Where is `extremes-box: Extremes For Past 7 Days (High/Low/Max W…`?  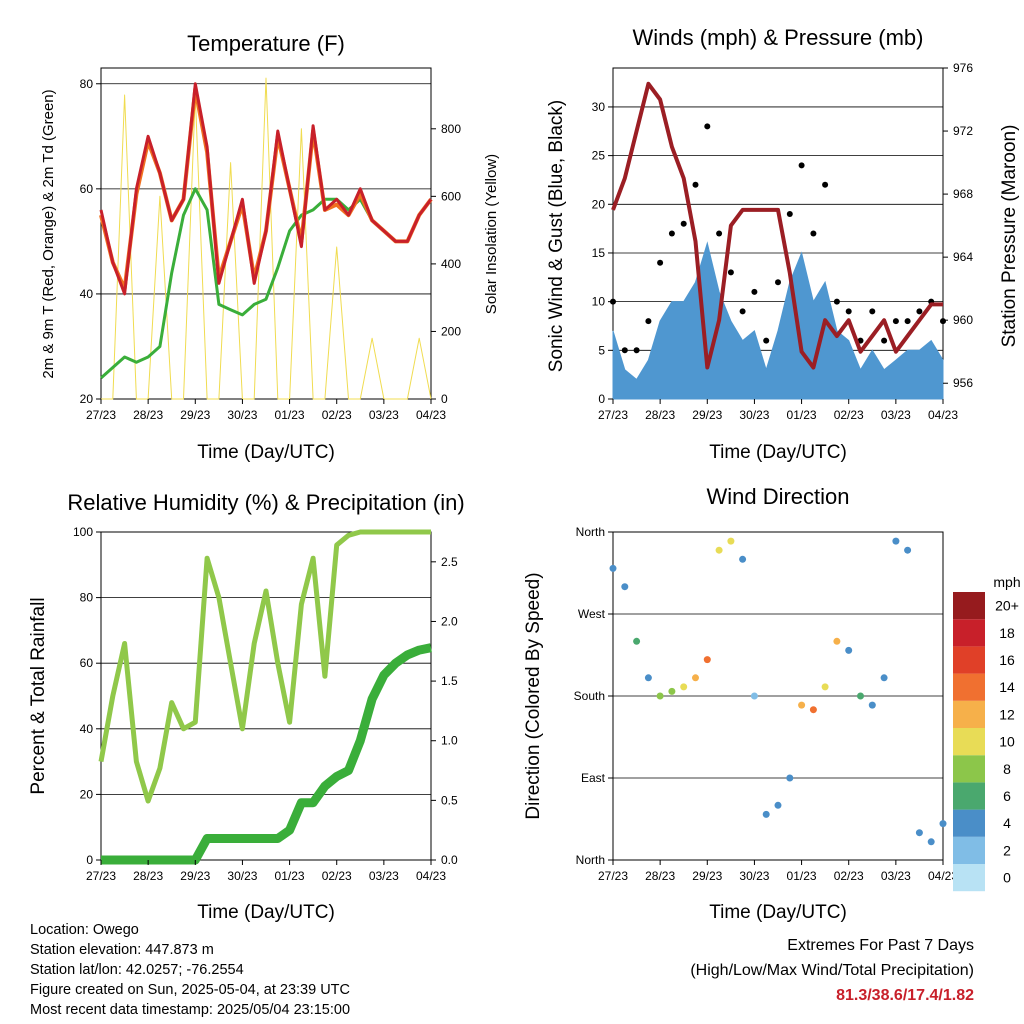
extremes-box: Extremes For Past 7 Days (High/Low/Max W… is located at coordinates (832, 970).